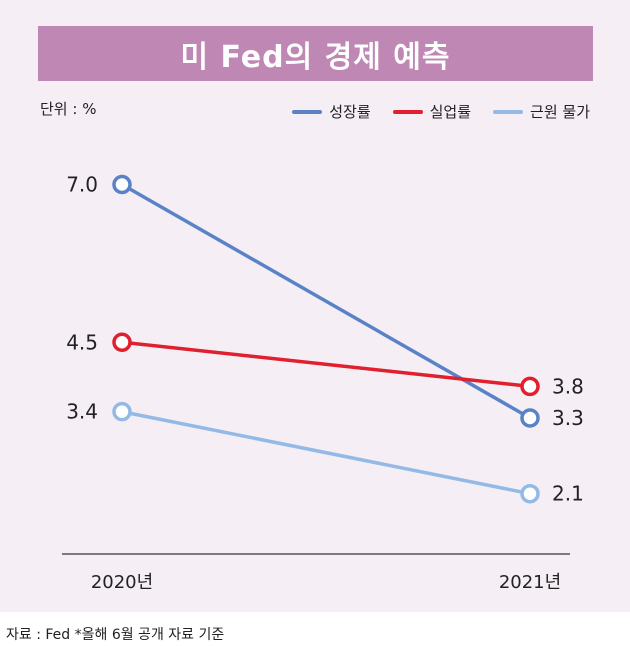 The image size is (630, 646). What do you see at coordinates (350, 112) in the screenshot?
I see `legend-label: 성장률` at bounding box center [350, 112].